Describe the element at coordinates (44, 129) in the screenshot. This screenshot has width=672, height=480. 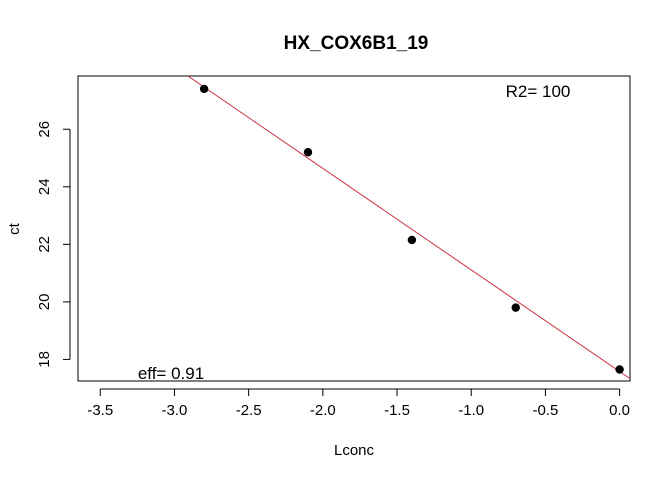
I see `y-tick-label: 26` at that location.